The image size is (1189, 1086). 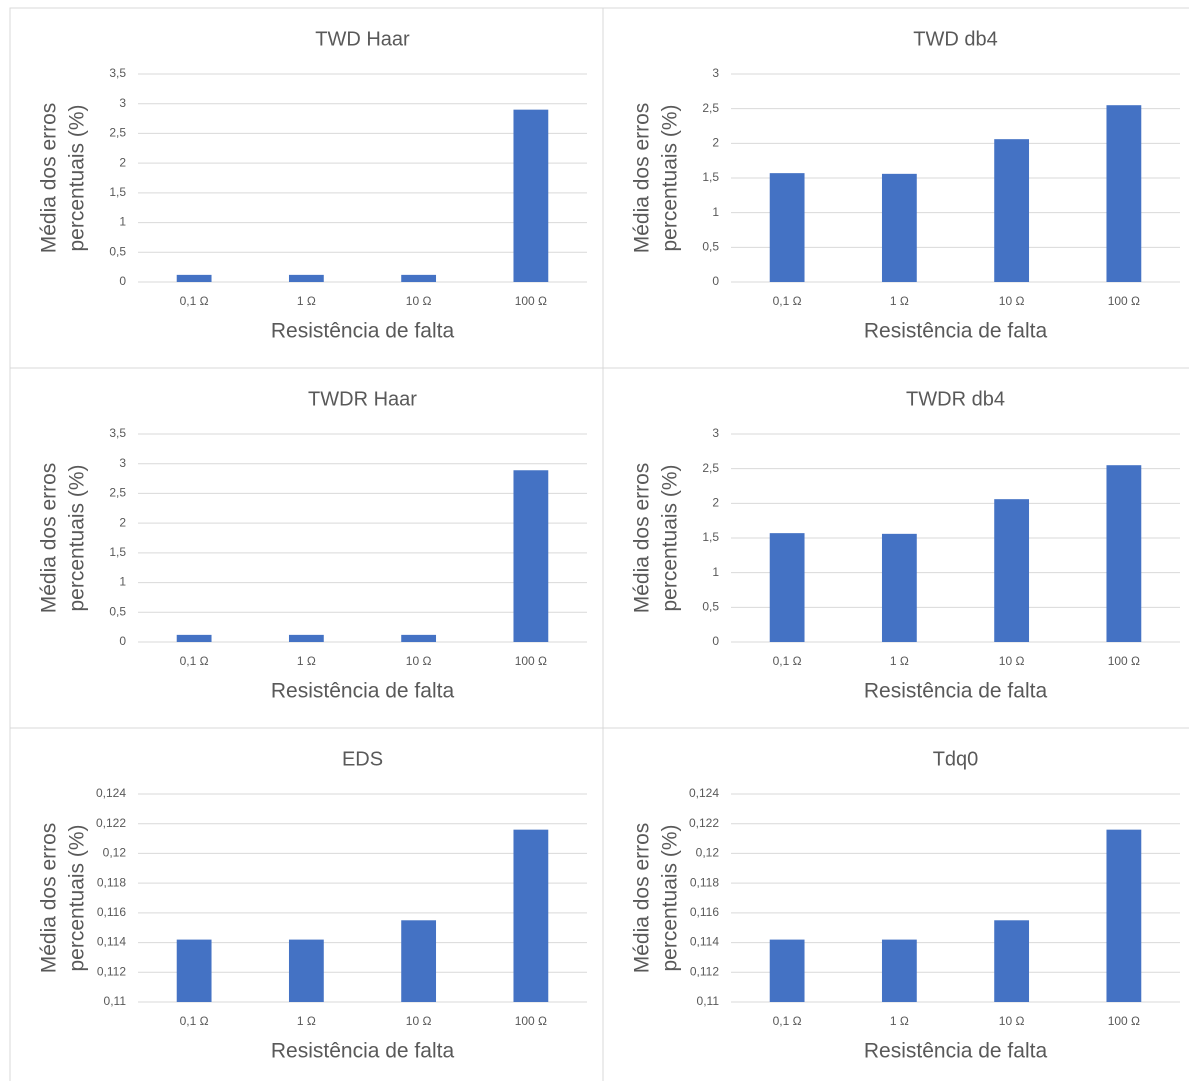 I want to click on y-tick-label: 0,124, so click(x=704, y=793).